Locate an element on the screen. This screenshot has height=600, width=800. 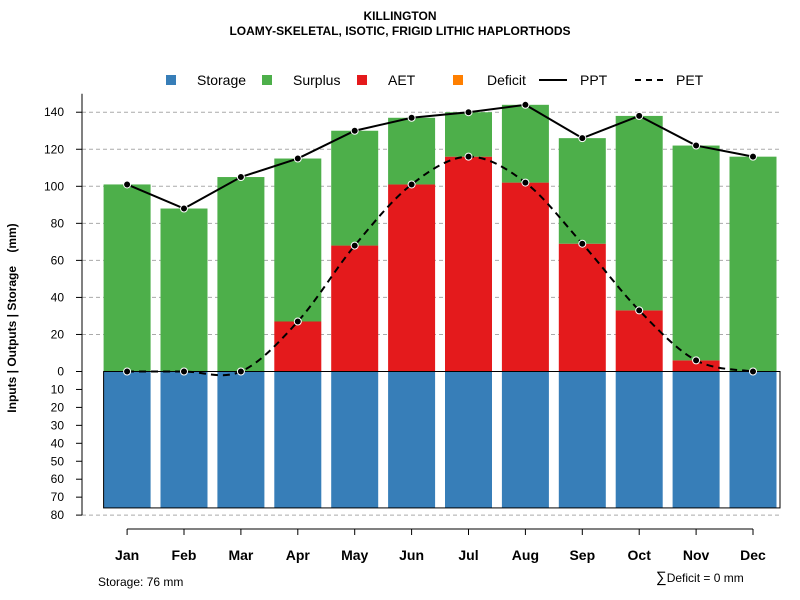
legend-aet-label: AET is located at coordinates (402, 80).